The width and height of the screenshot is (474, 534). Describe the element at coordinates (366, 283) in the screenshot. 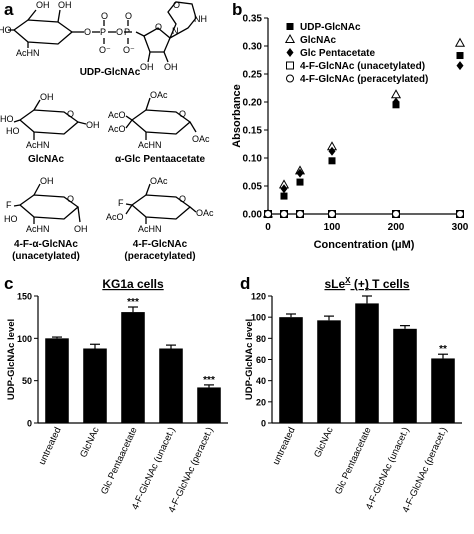

I see `chart-title: sLeX (+) T cells` at that location.